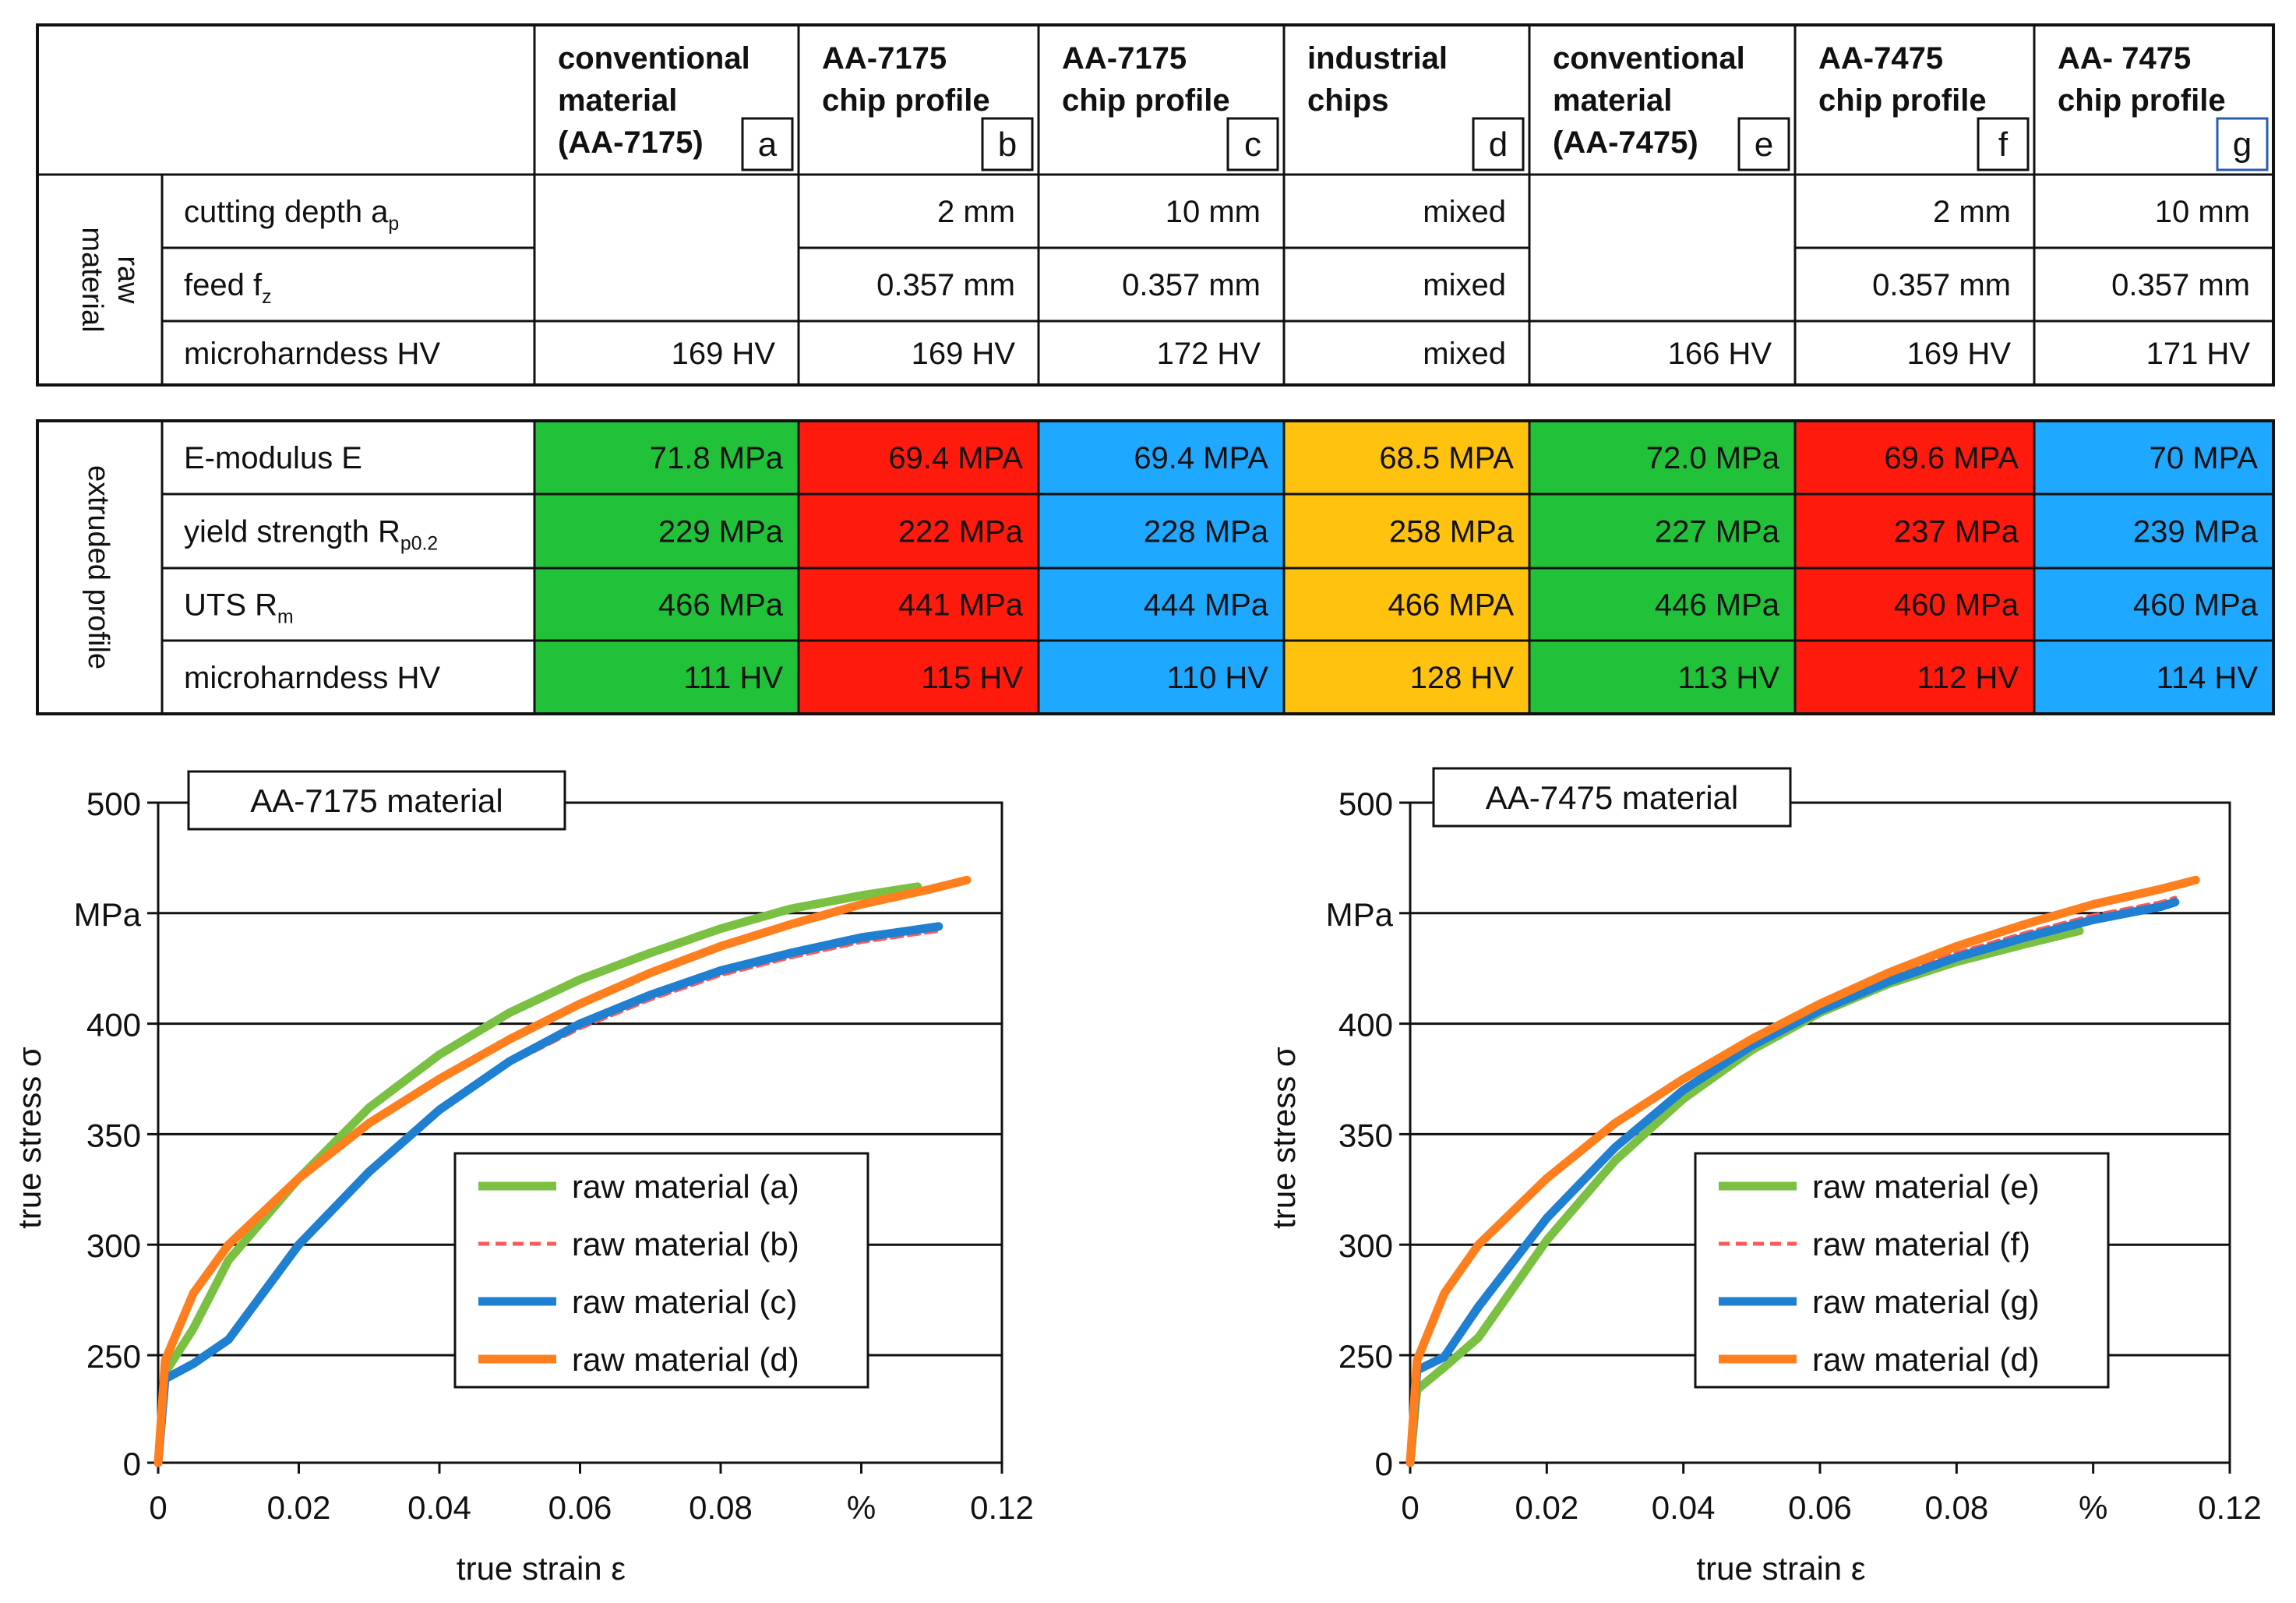 The image size is (2296, 1603). What do you see at coordinates (1717, 532) in the screenshot?
I see `table-cell-value: 227 MPa` at bounding box center [1717, 532].